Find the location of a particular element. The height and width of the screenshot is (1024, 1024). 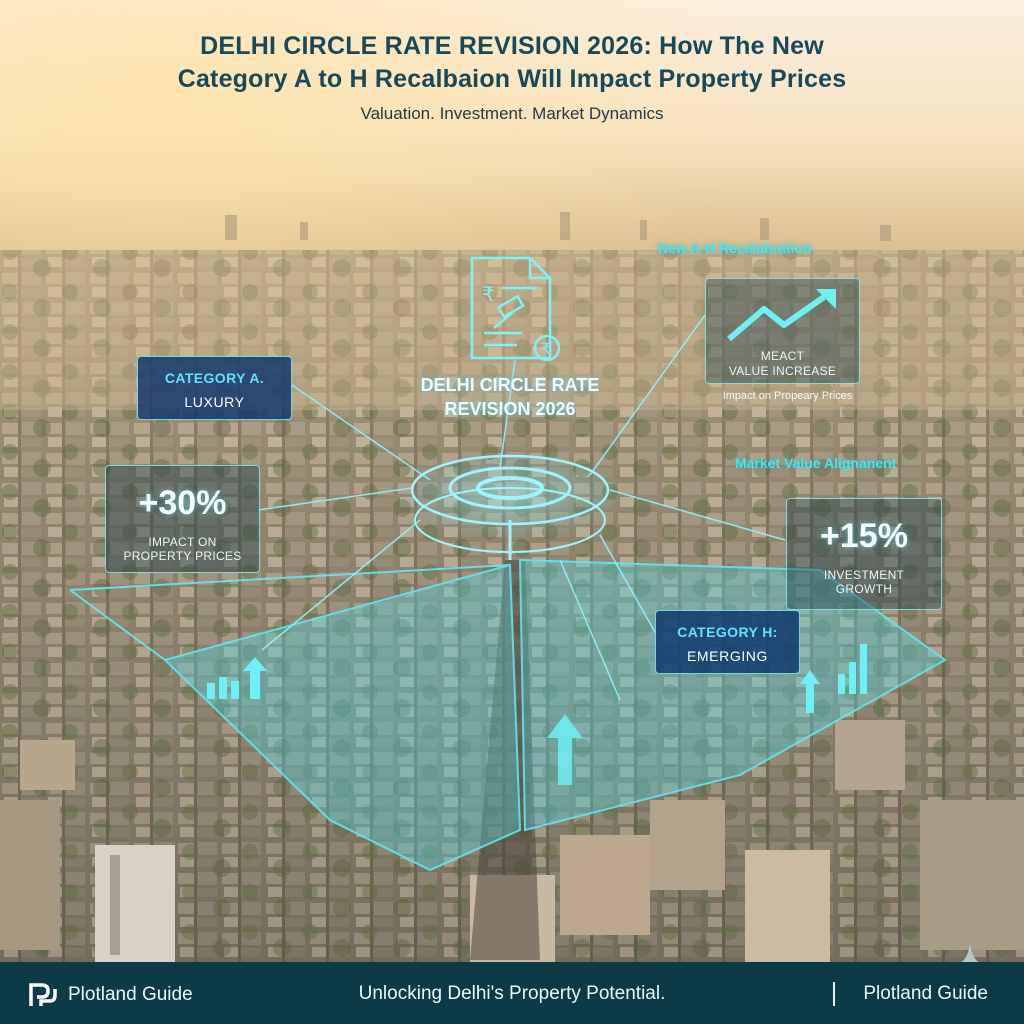

value-increase-panel: MEACT VALUE INCREASE is located at coordinates (782, 331).